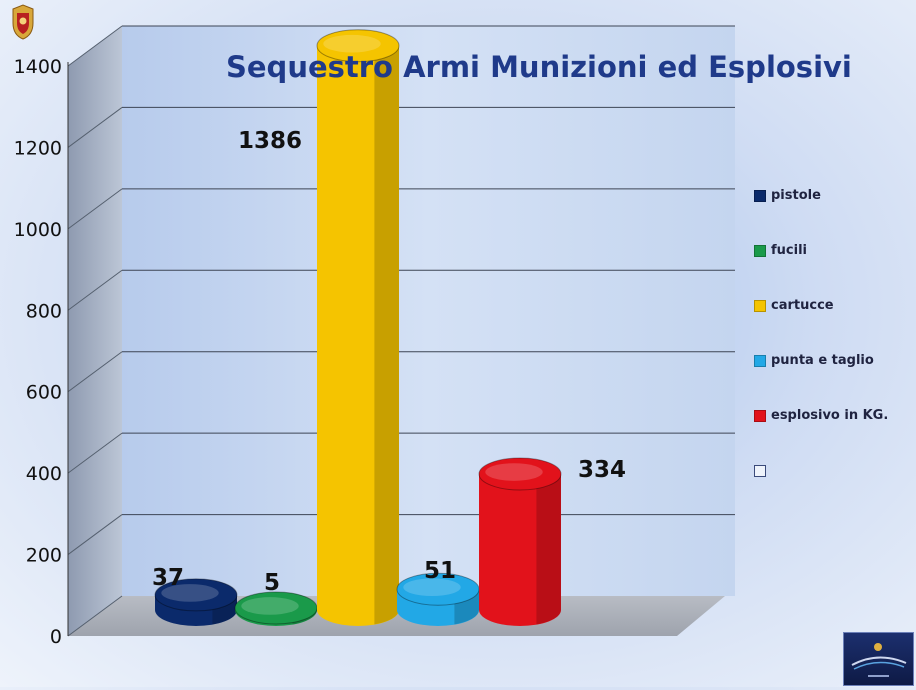 This screenshot has width=916, height=690. Describe the element at coordinates (539, 67) in the screenshot. I see `chart-title: Sequestro Armi Munizioni ed Esplosivi` at that location.